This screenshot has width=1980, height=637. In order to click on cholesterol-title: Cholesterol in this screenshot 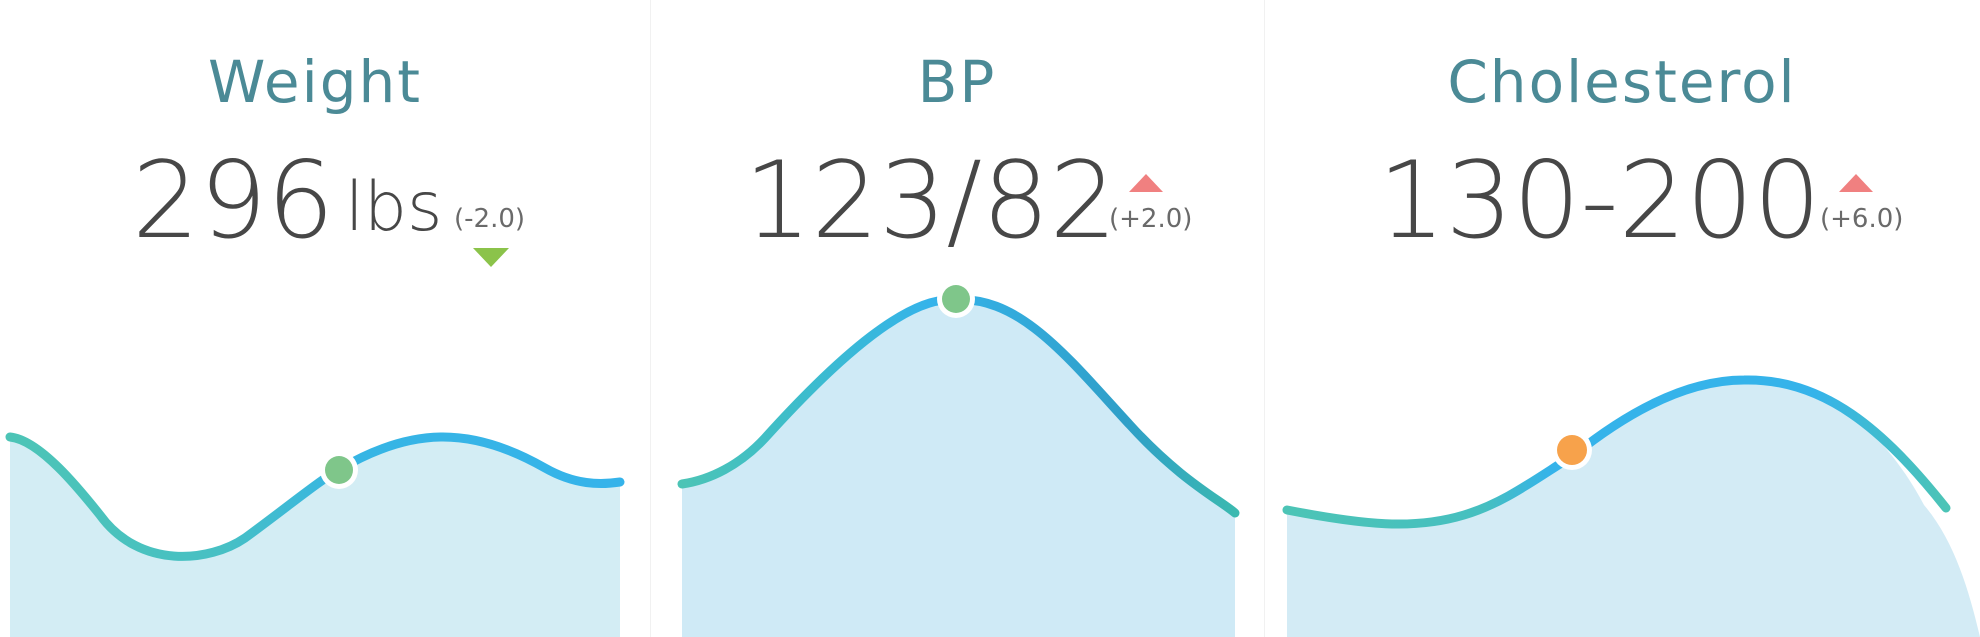, I will do `click(1622, 82)`.